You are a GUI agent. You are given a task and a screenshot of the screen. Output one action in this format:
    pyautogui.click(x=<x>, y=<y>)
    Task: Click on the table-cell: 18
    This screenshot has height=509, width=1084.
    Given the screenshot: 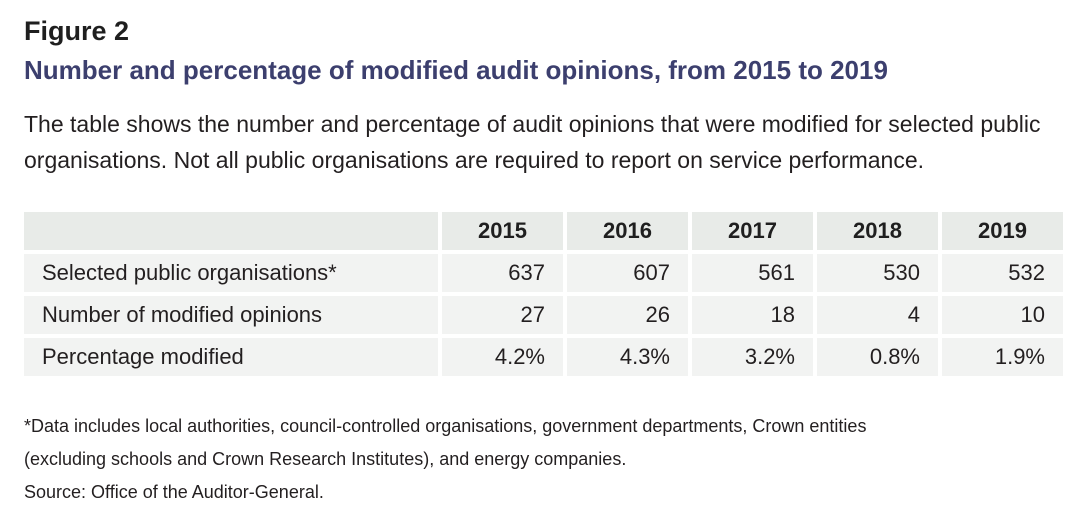 What is the action you would take?
    pyautogui.click(x=752, y=315)
    